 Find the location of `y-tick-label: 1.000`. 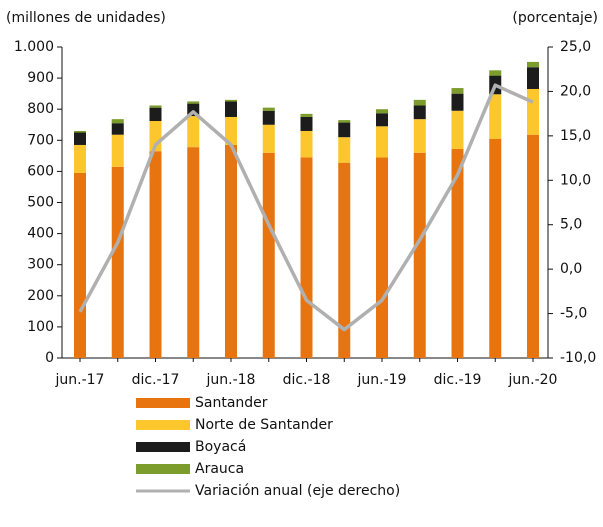

y-tick-label: 1.000 is located at coordinates (34, 47).